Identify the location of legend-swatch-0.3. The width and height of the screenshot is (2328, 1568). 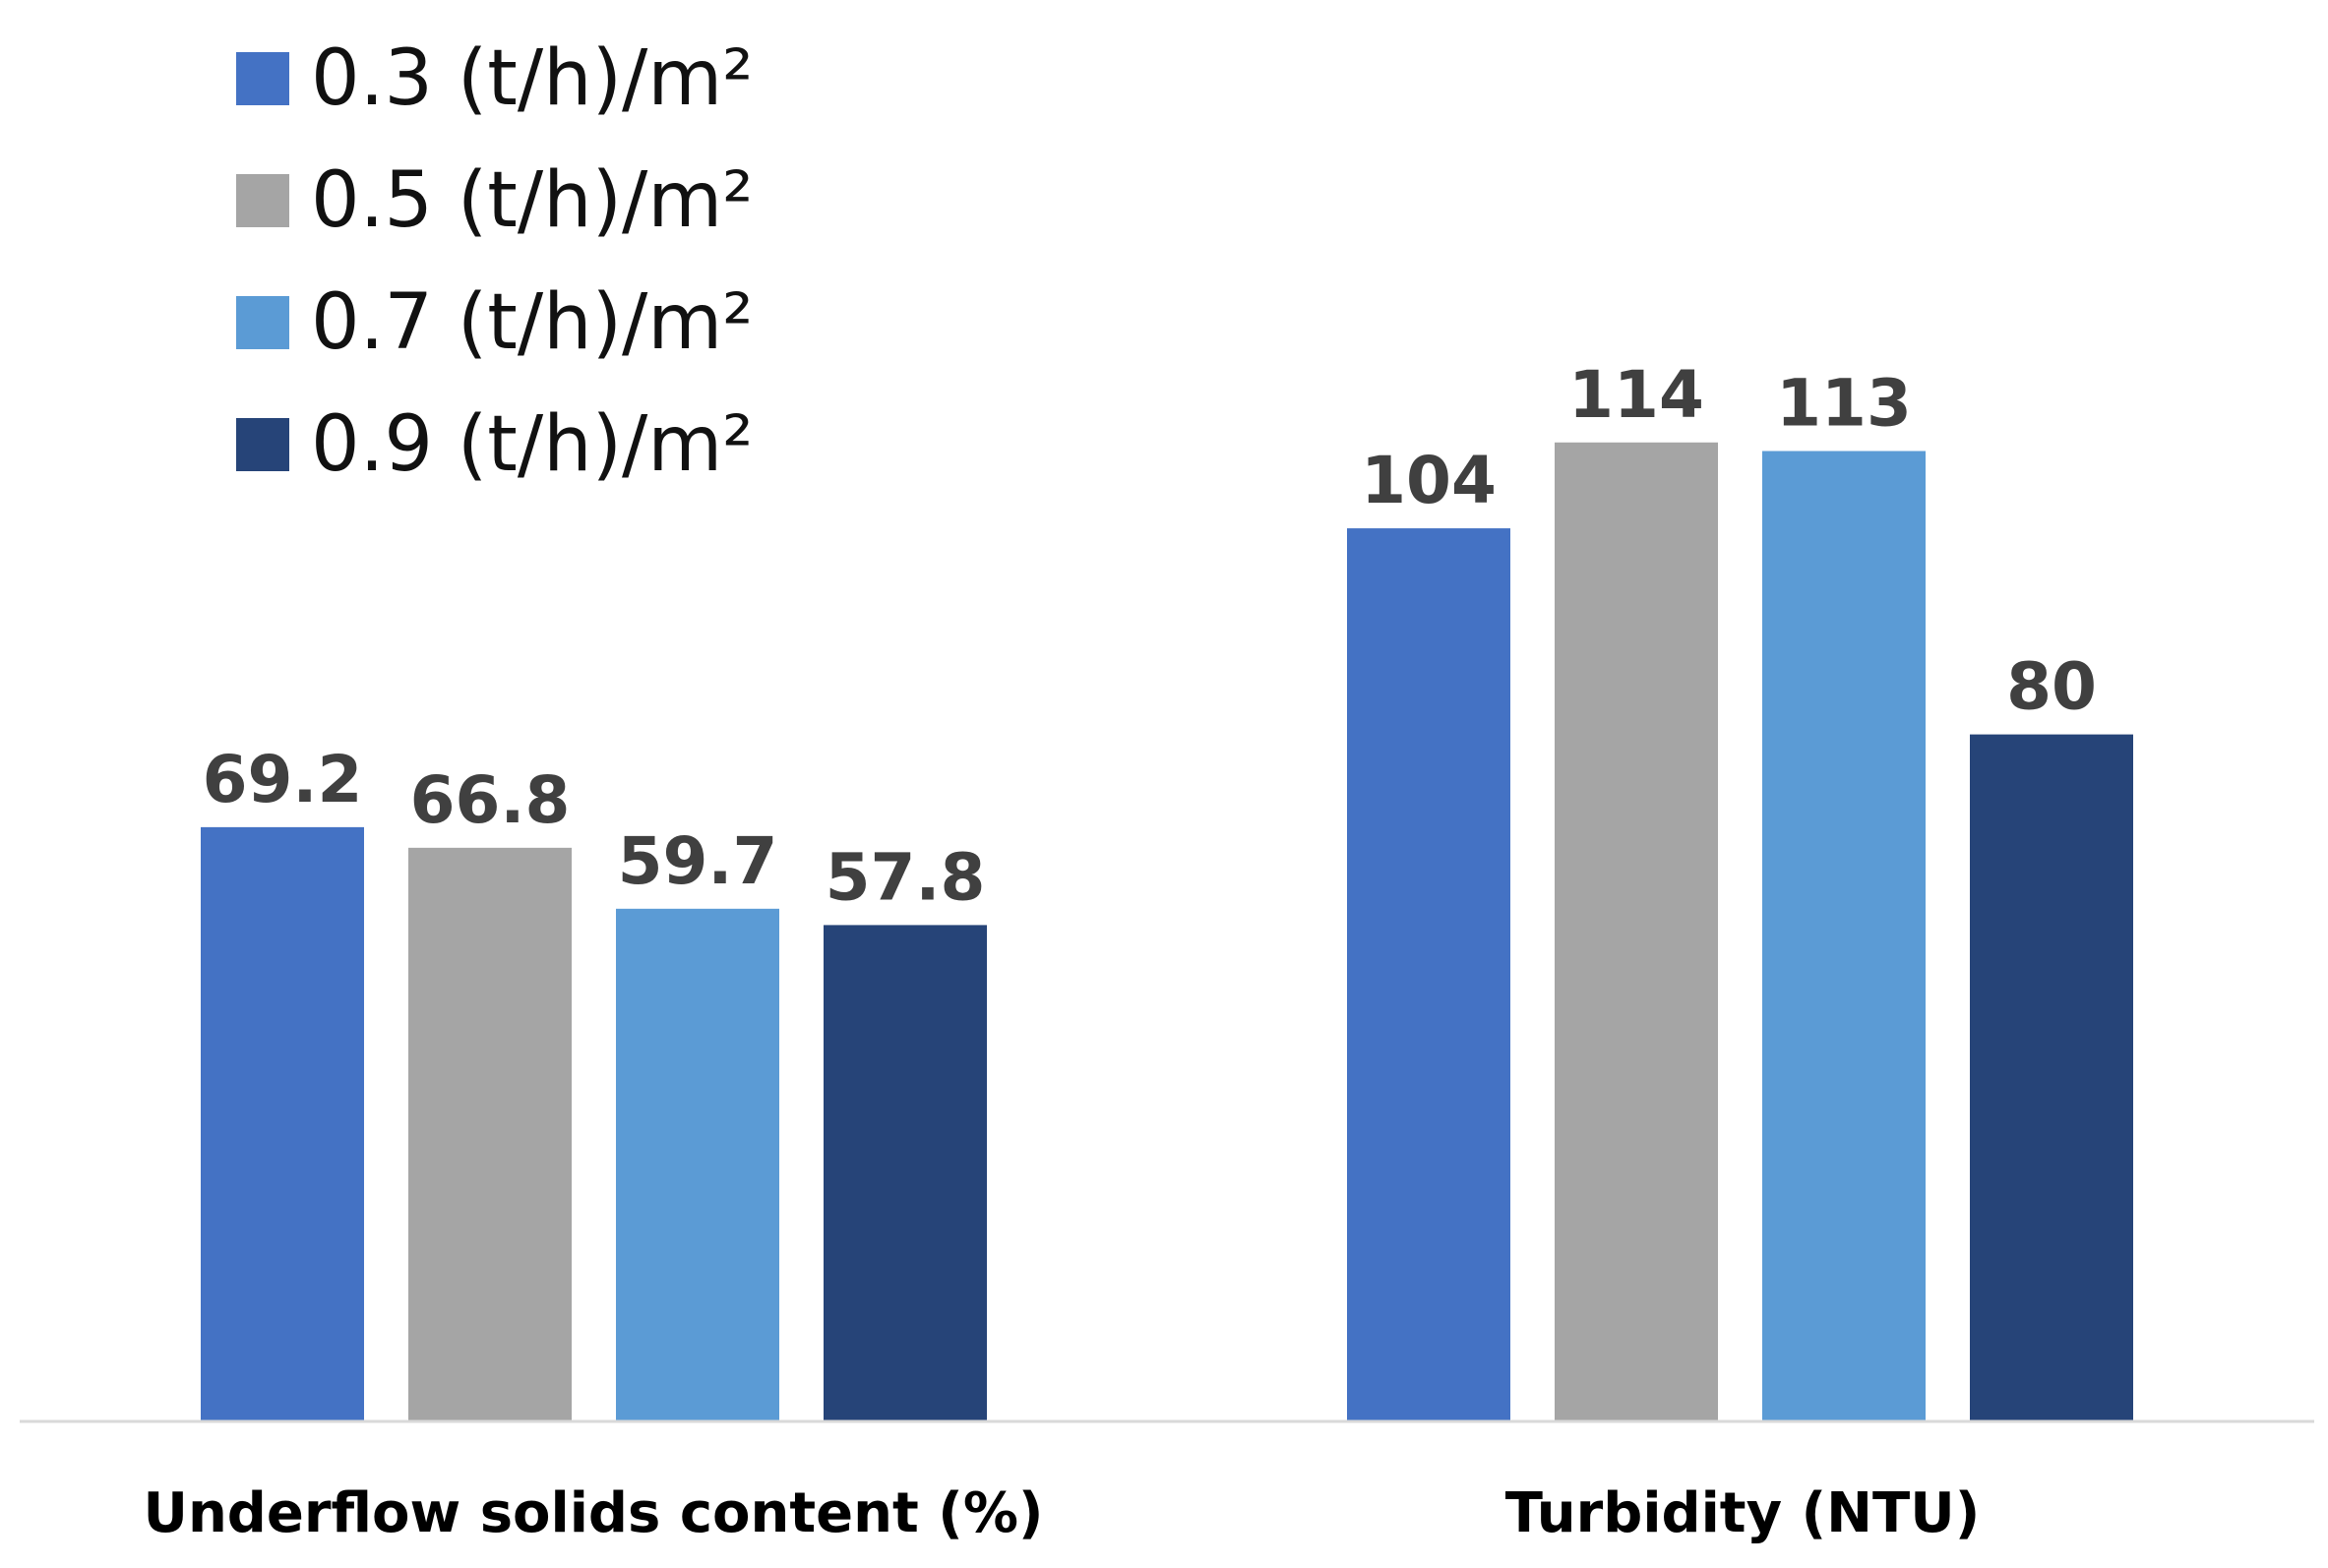
(262, 78).